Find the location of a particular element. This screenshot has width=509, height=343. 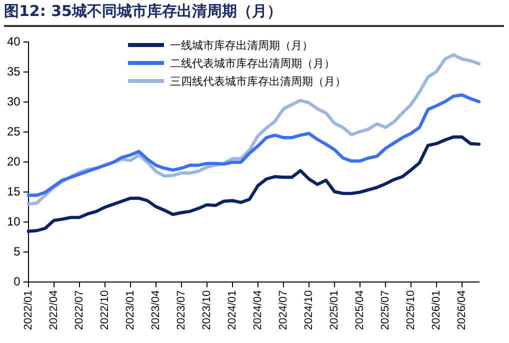

legend-label: 二线代表城市库存出清周期（月） is located at coordinates (252, 63).